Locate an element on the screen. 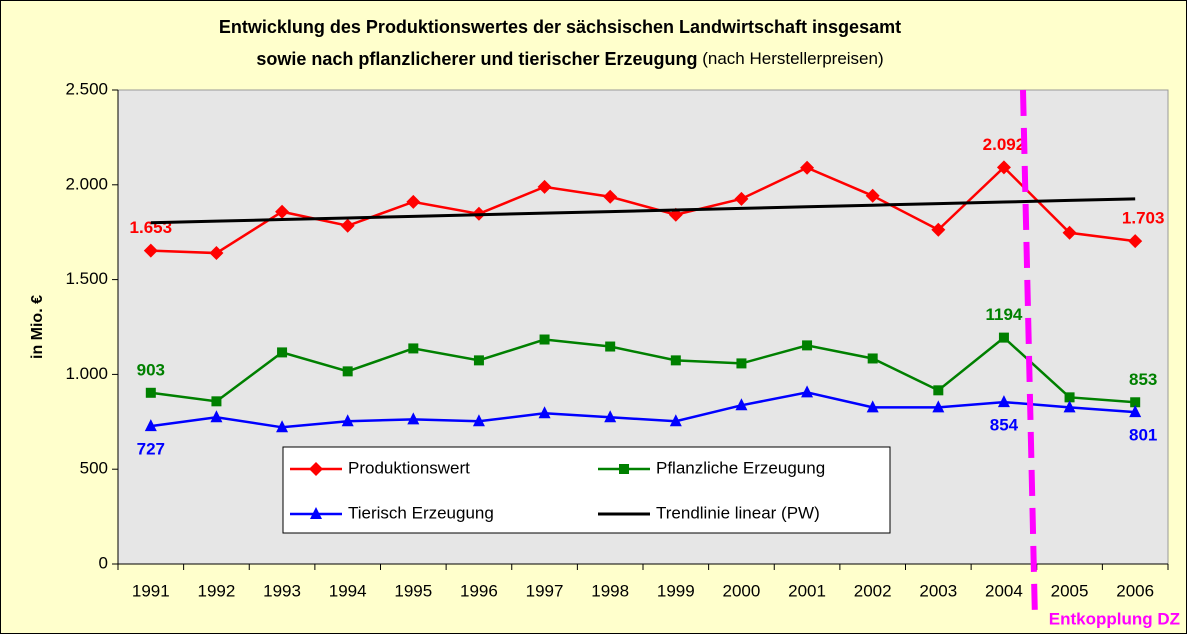 This screenshot has height=634, width=1187. x-tick-label: 2005 is located at coordinates (1070, 590).